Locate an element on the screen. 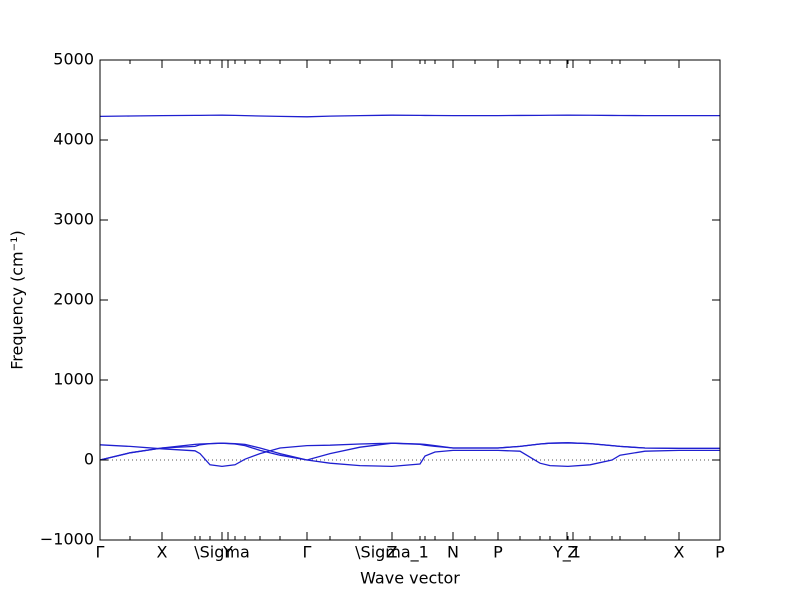 The image size is (800, 600). y-tick-label: 2000 is located at coordinates (73, 299).